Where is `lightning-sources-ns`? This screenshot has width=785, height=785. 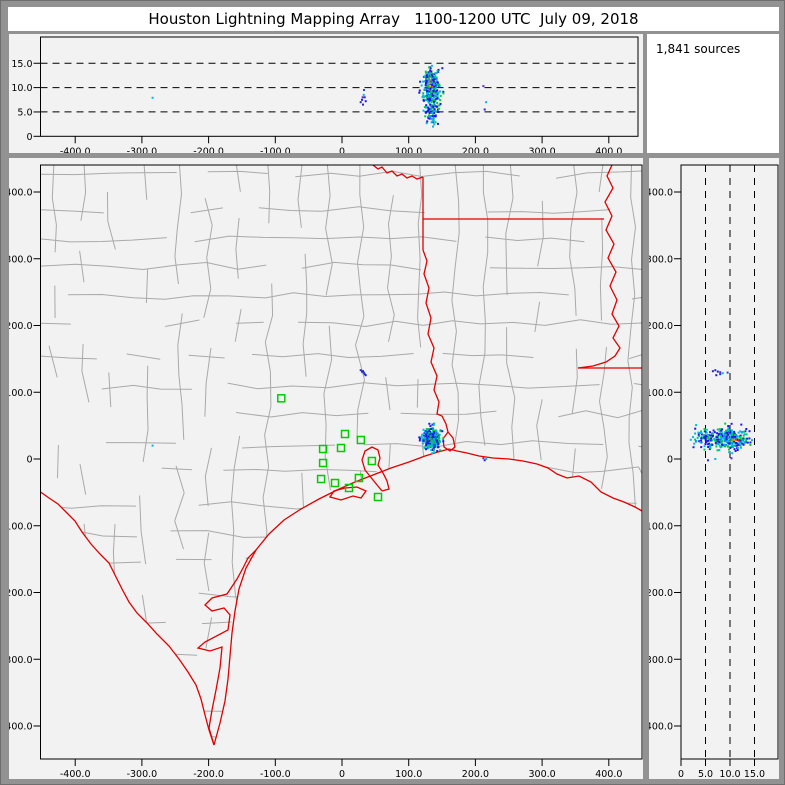 lightning-sources-ns is located at coordinates (721, 415).